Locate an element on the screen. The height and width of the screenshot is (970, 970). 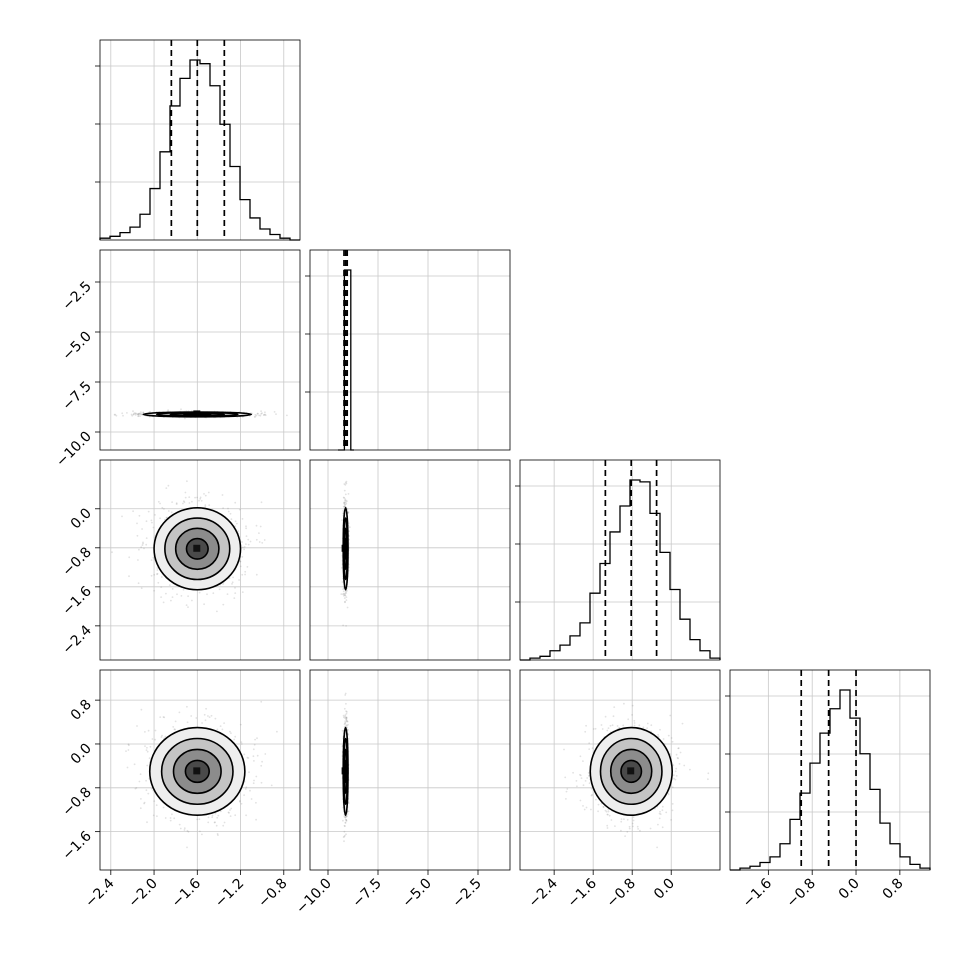
panel-frame is located at coordinates (410, 770).